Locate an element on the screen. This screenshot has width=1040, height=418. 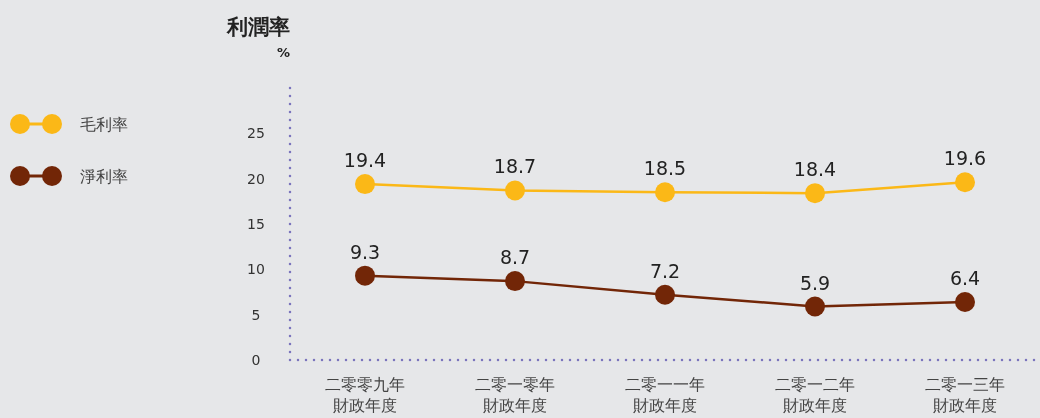
data-label: 9.3 is located at coordinates (365, 251).